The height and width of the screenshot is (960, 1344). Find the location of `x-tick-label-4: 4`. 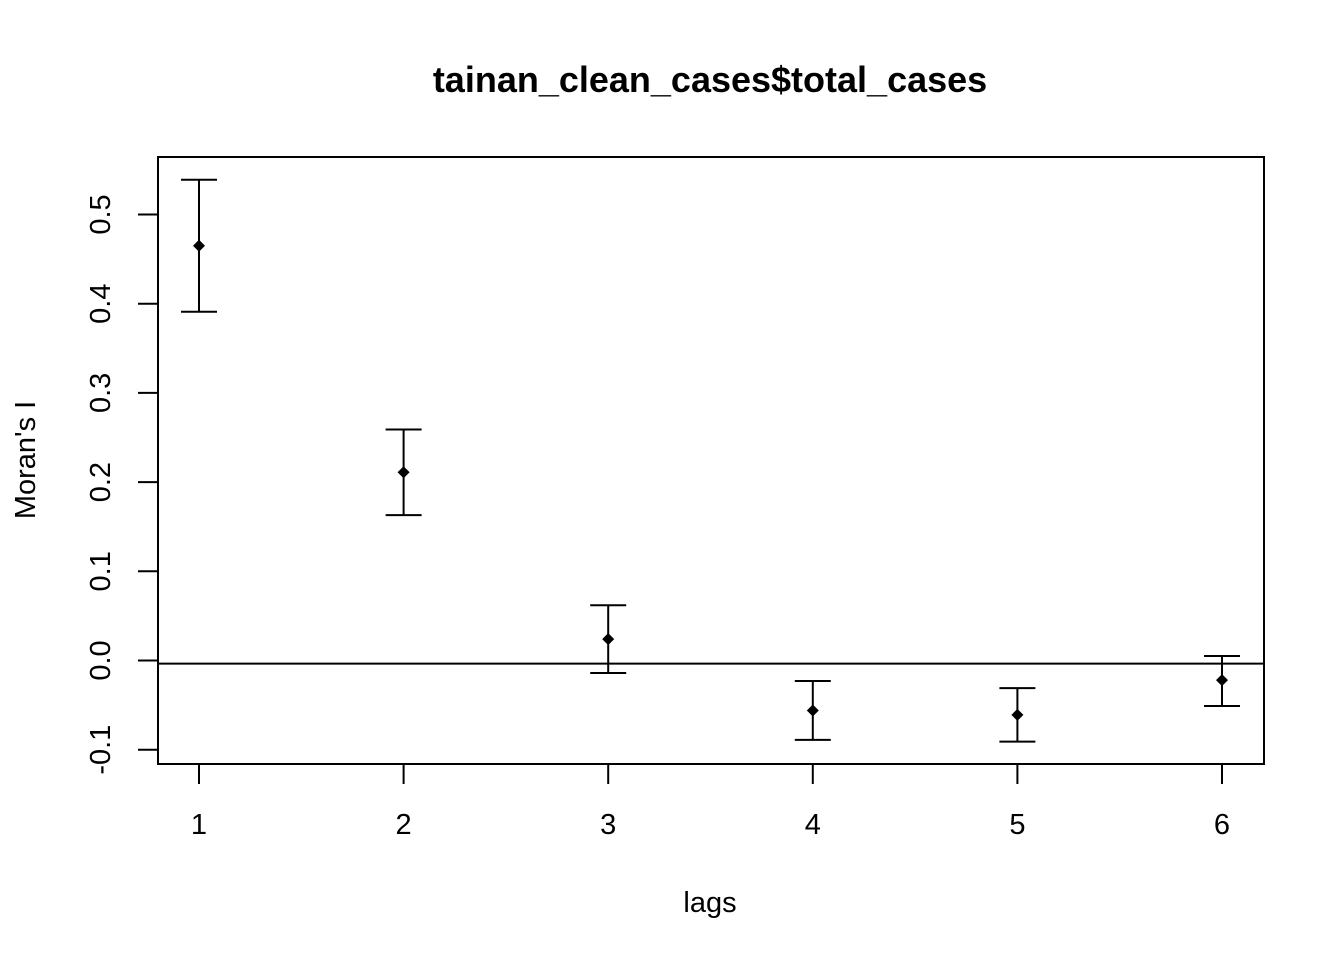

x-tick-label-4: 4 is located at coordinates (813, 825).